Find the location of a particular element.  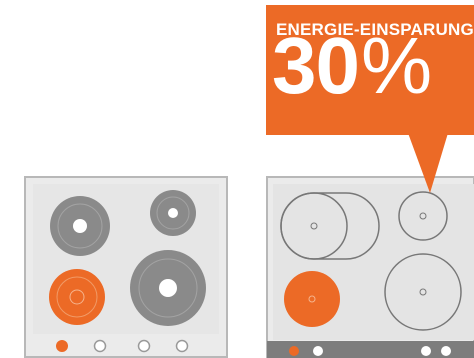

zone-bottom-left-active is located at coordinates (312, 299).